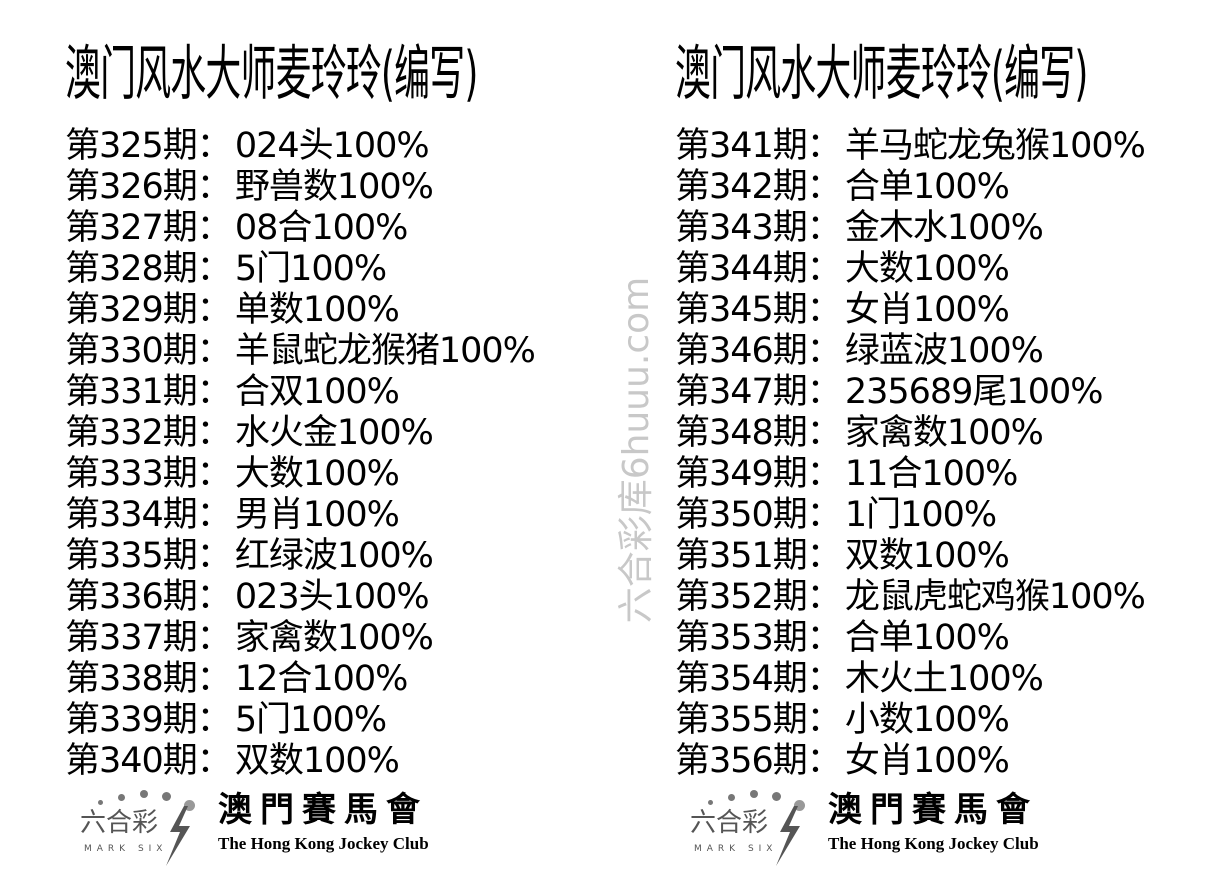  I want to click on issue-label: 第342期：, so click(758, 187).